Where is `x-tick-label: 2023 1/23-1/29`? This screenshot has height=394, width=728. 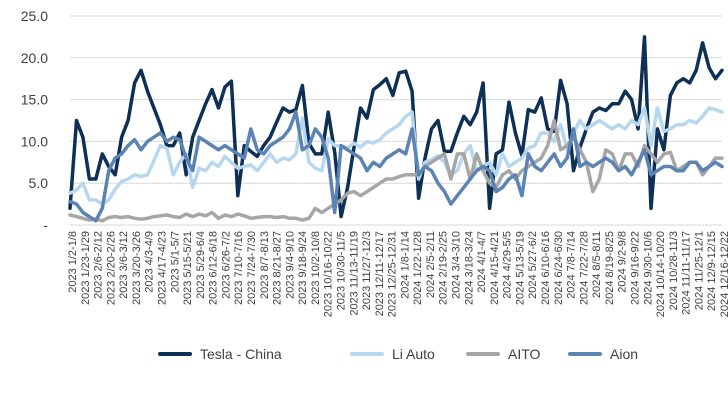
x-tick-label: 2023 1/23-1/29 is located at coordinates (86, 268).